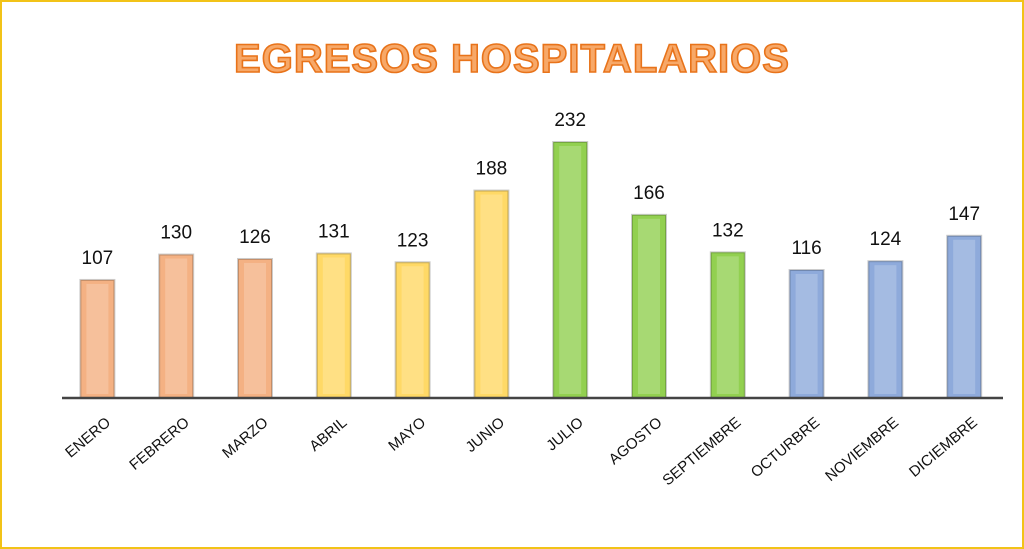 This screenshot has height=549, width=1024. I want to click on value-label: 188, so click(492, 169).